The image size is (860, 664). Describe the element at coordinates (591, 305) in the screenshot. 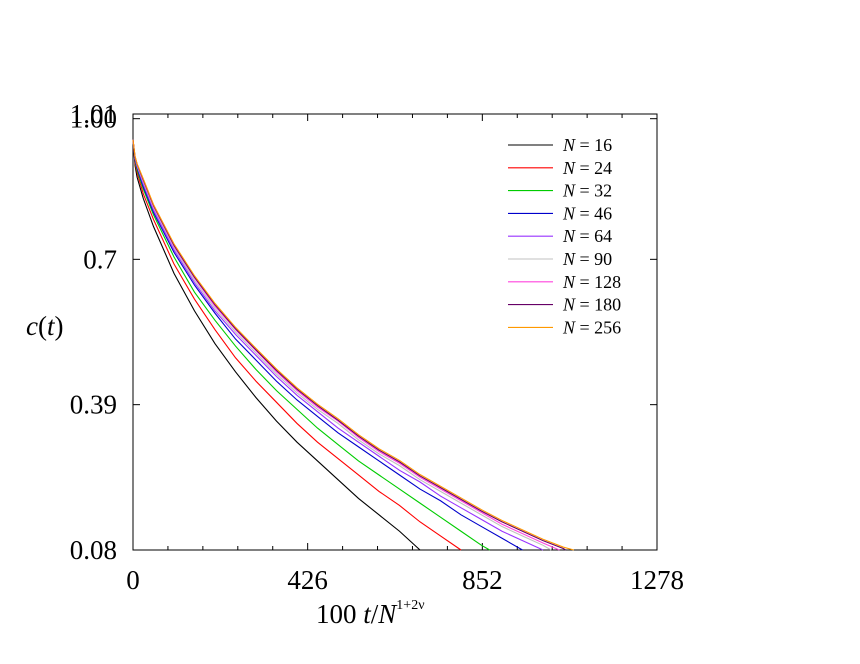

I see `legend-label-8: N = 180` at that location.